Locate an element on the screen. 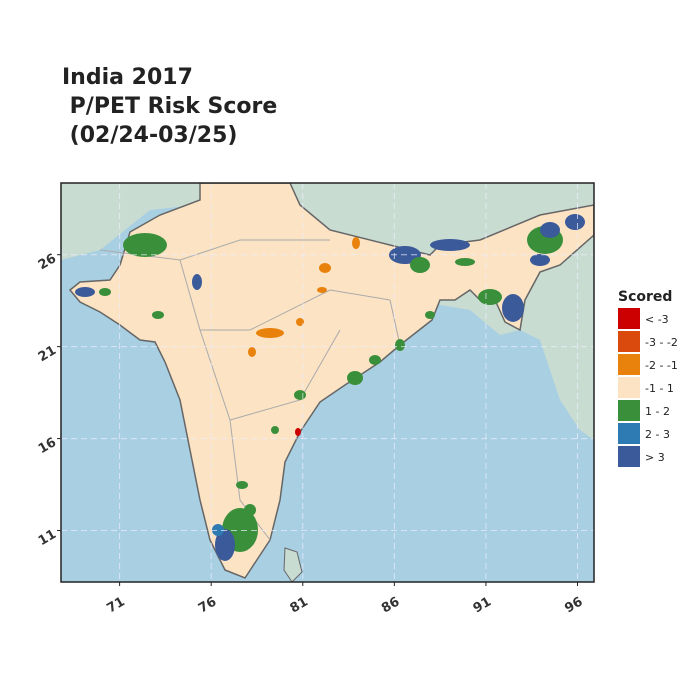 The image size is (700, 700). legend-label: -2 - -1 is located at coordinates (661, 365).